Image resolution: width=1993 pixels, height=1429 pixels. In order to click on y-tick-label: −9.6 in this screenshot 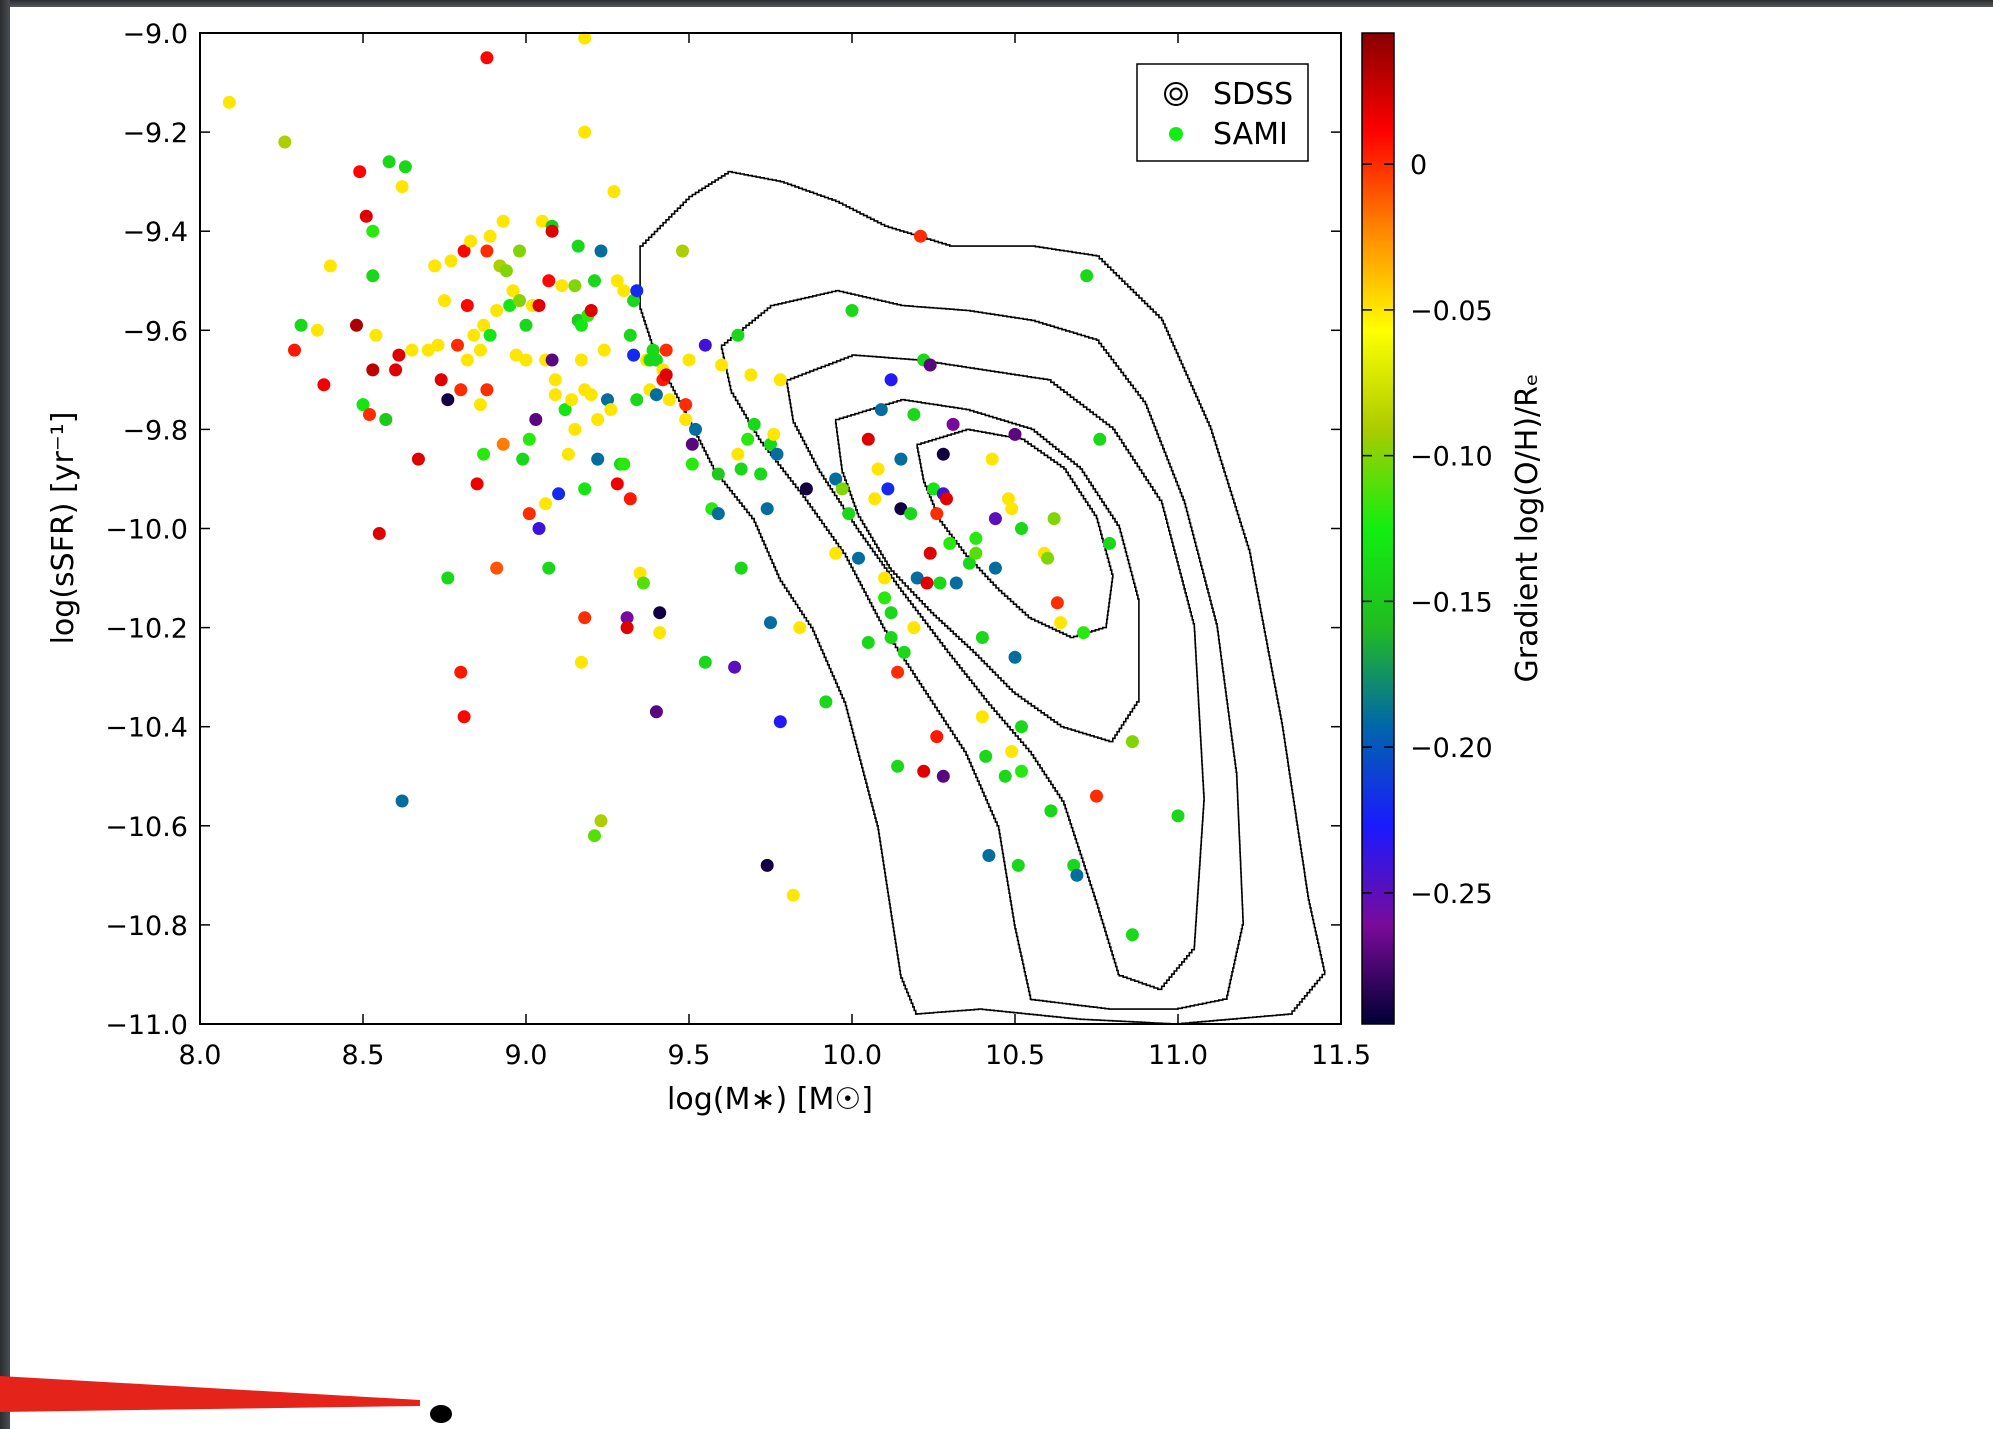, I will do `click(155, 331)`.